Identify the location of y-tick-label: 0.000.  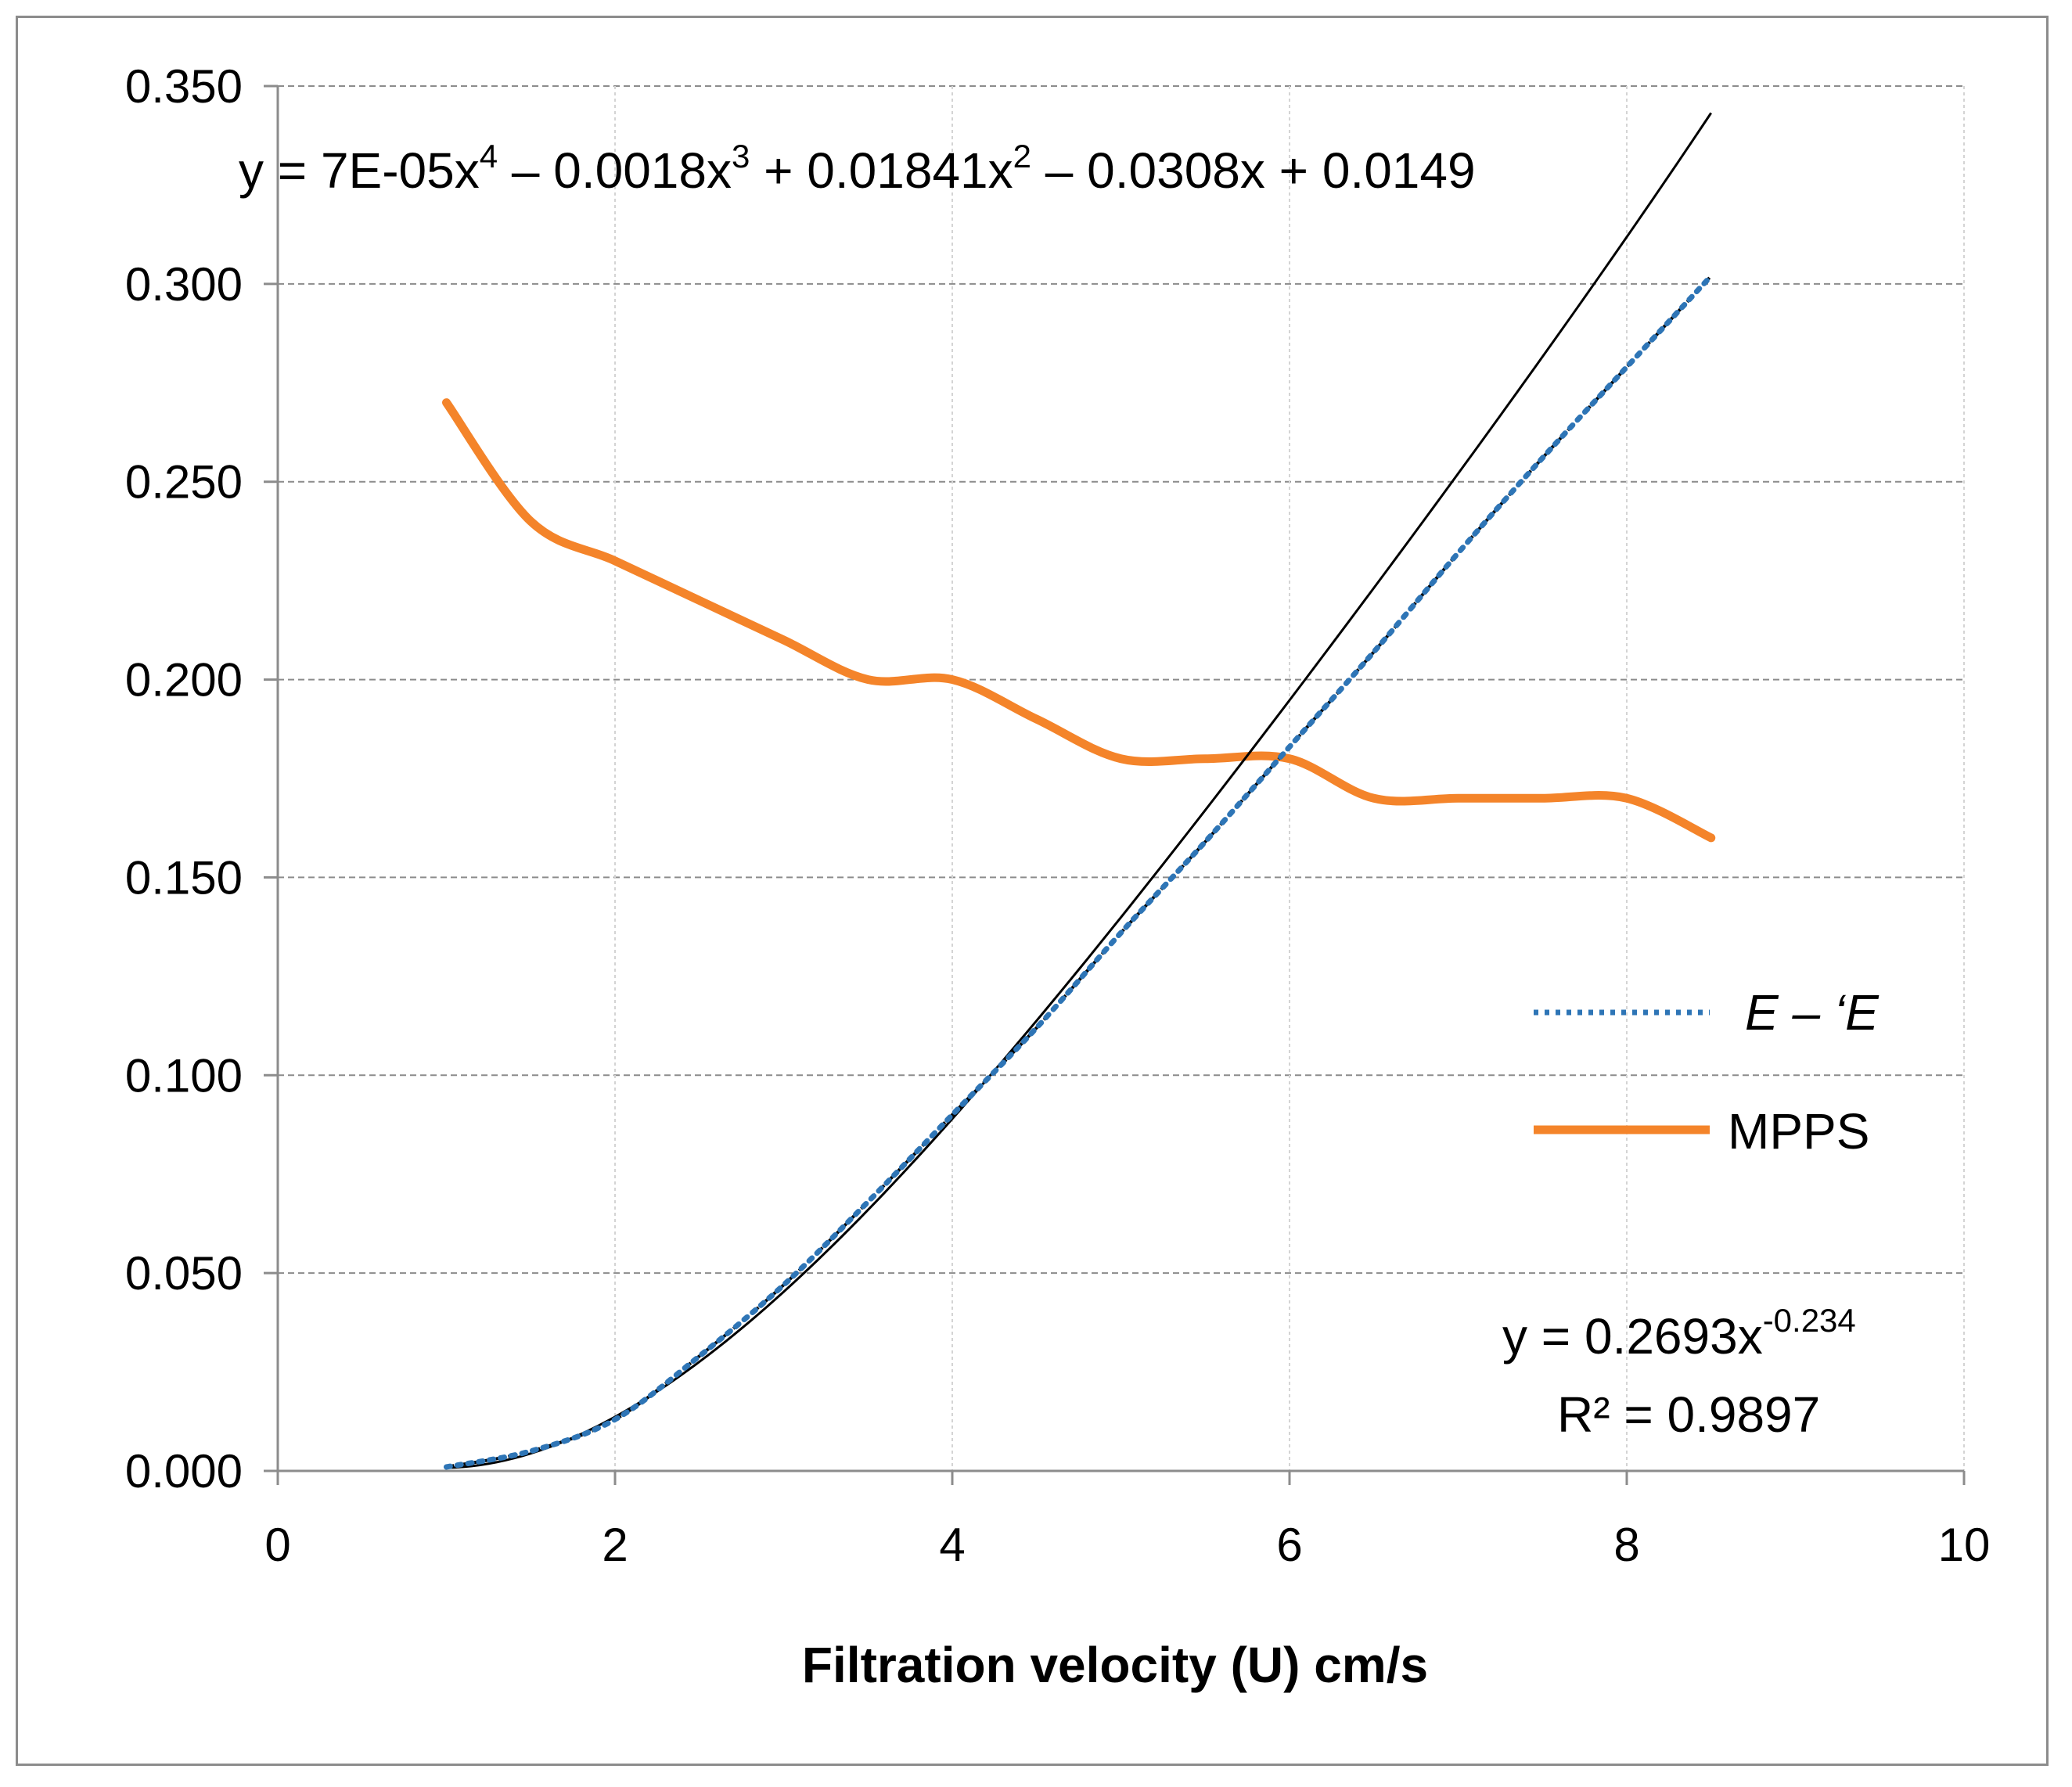
(184, 1471).